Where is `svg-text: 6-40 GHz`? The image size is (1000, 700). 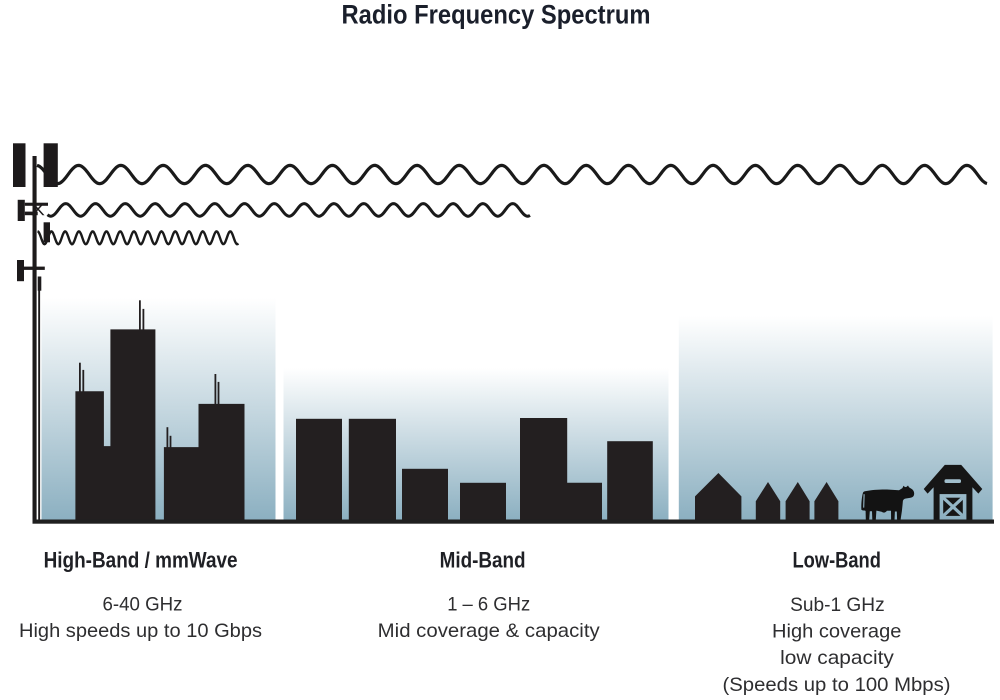 svg-text: 6-40 GHz is located at coordinates (143, 604).